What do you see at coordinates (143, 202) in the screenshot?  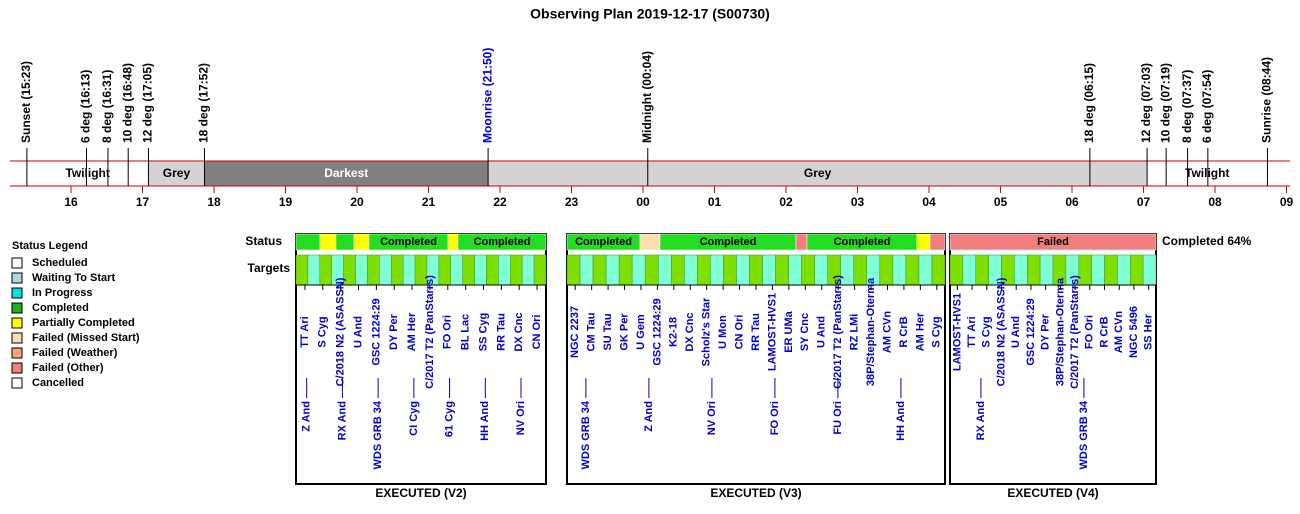 I see `hour-label: 17` at bounding box center [143, 202].